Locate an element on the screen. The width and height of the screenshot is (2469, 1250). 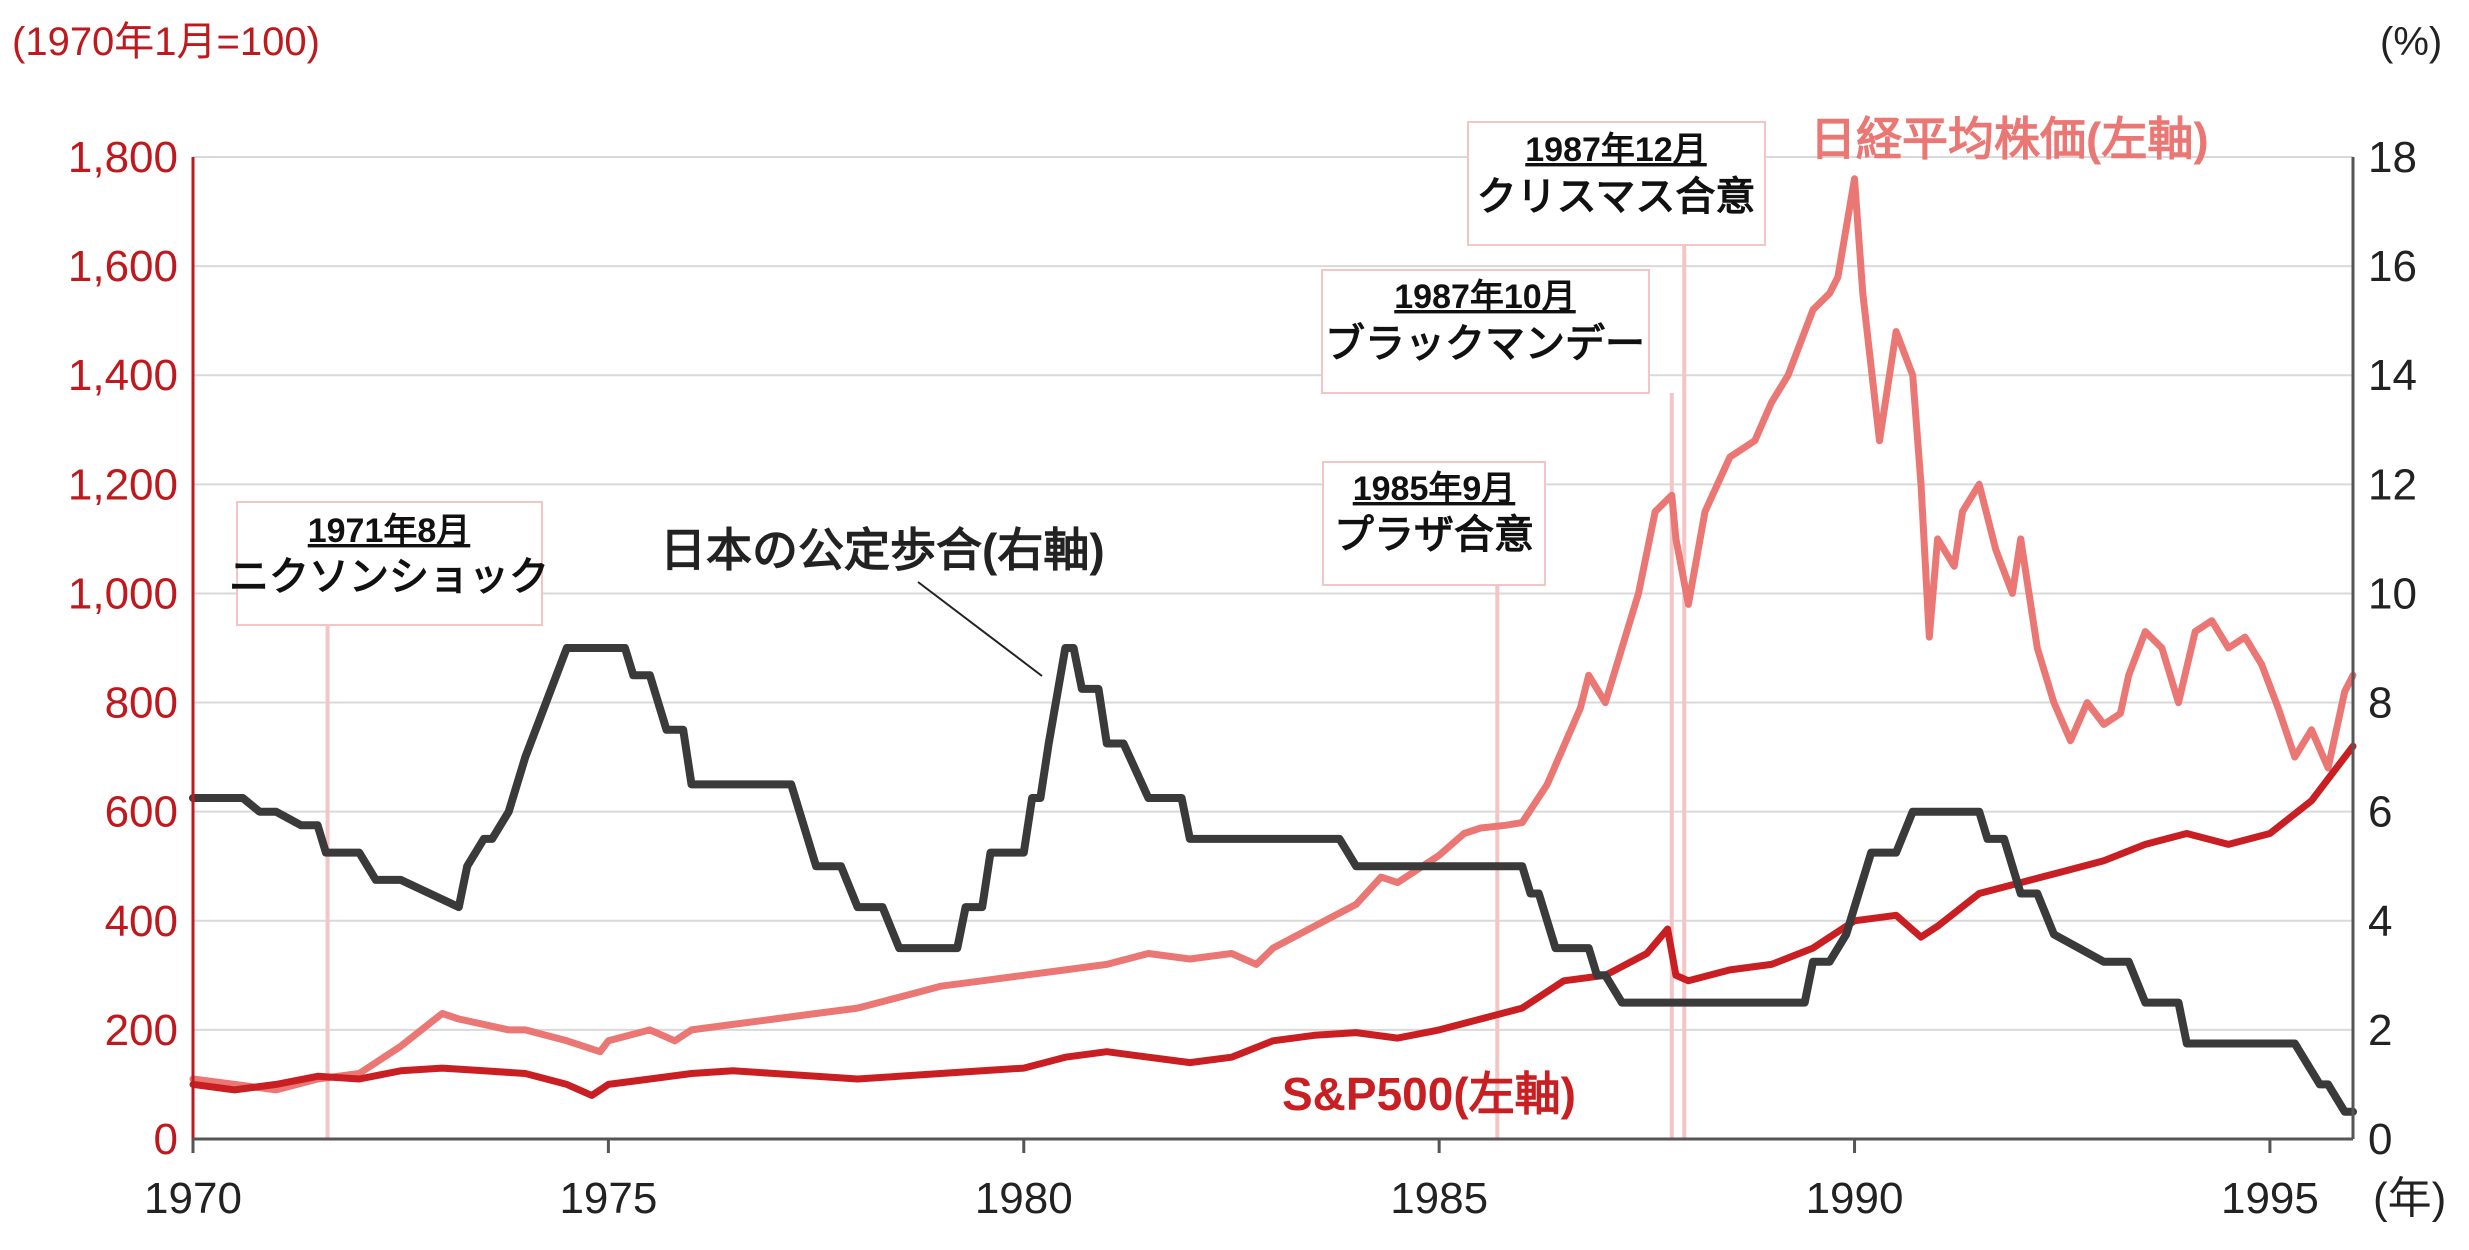
left-tick-label: 1,800 is located at coordinates (123, 157).